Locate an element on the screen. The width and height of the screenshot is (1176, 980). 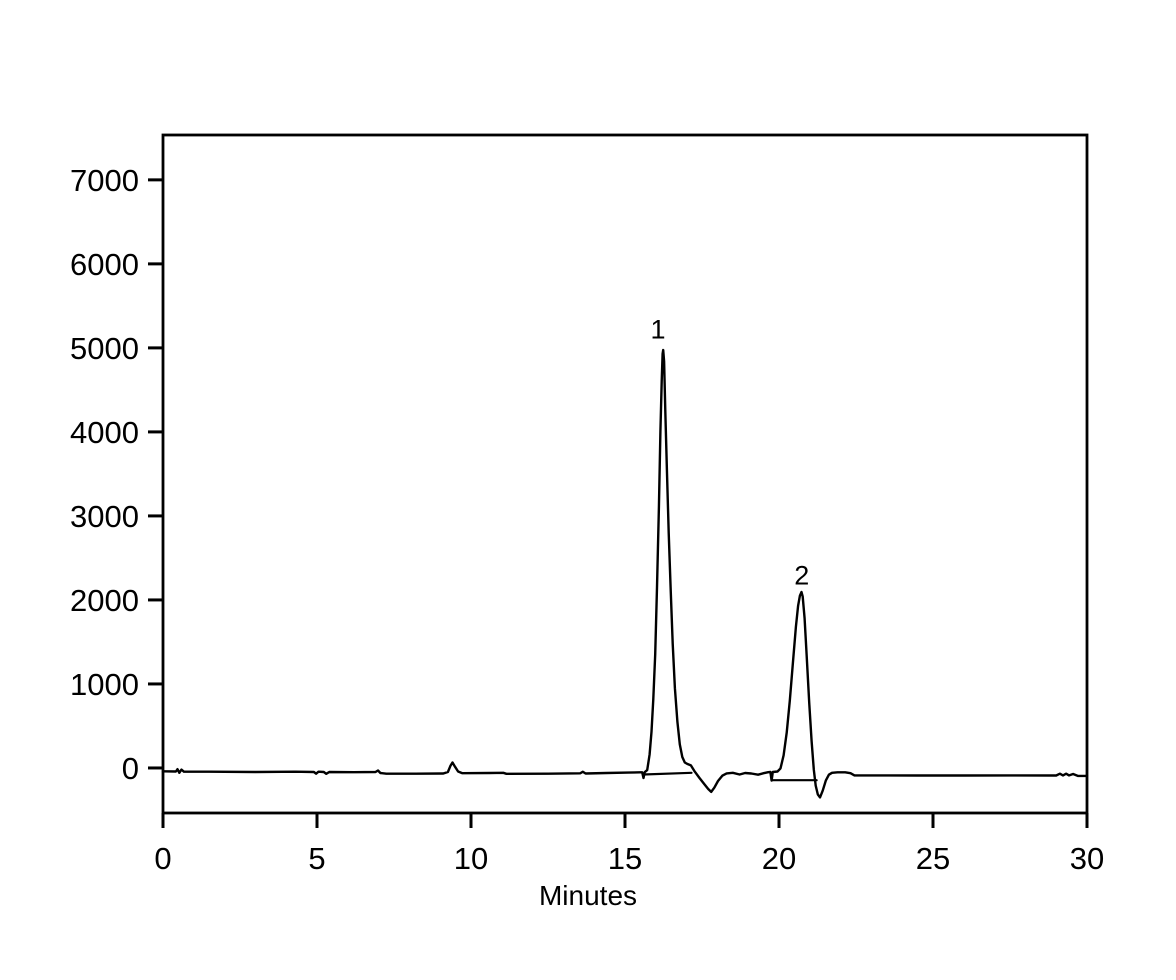
y-tick-label: 2000 is located at coordinates (104, 600).